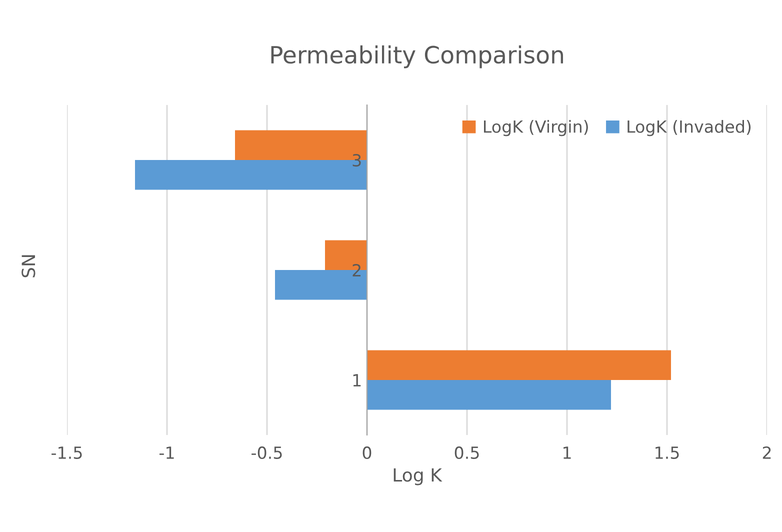 This screenshot has width=782, height=532. Describe the element at coordinates (567, 452) in the screenshot. I see `x-tick-label: 1` at that location.